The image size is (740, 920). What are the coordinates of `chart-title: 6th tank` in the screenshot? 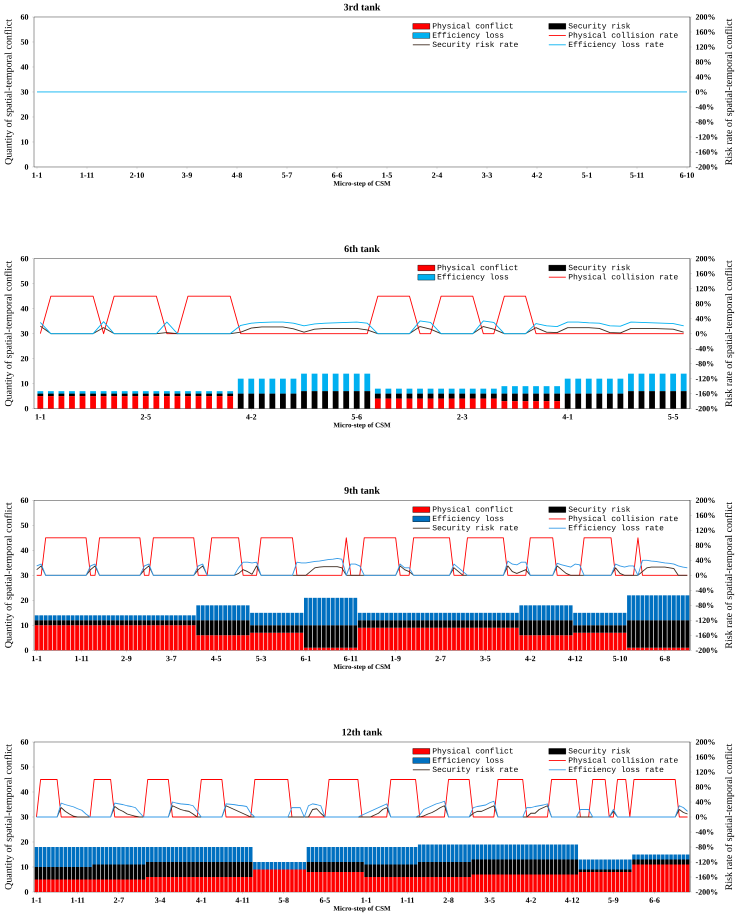 It's located at (362, 248).